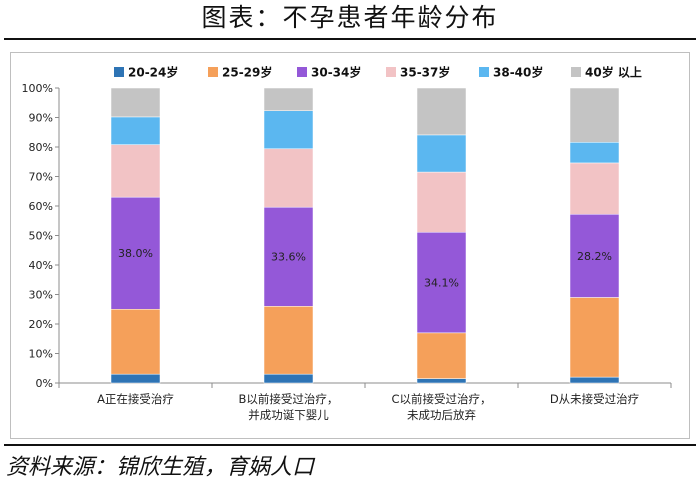  Describe the element at coordinates (37, 88) in the screenshot. I see `y-tick-label: 100%` at that location.